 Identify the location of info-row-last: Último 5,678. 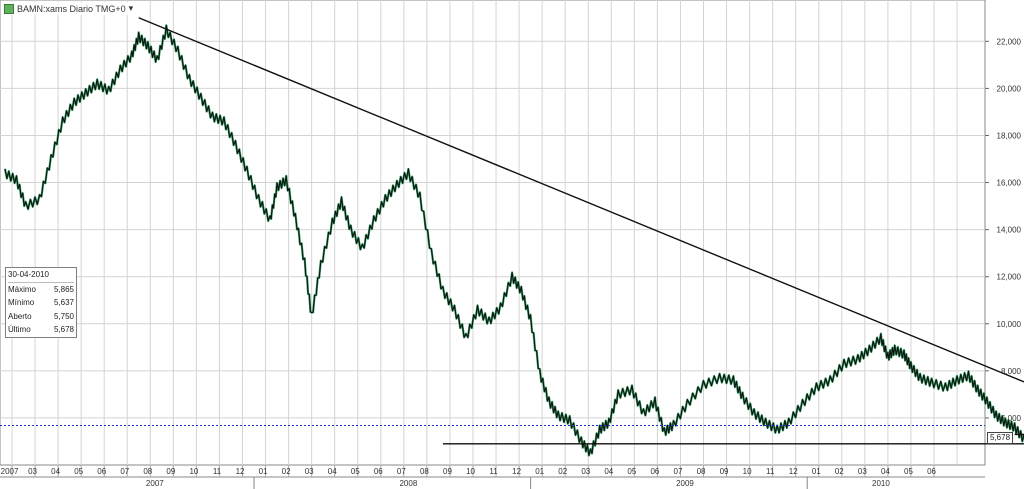
(41, 330).